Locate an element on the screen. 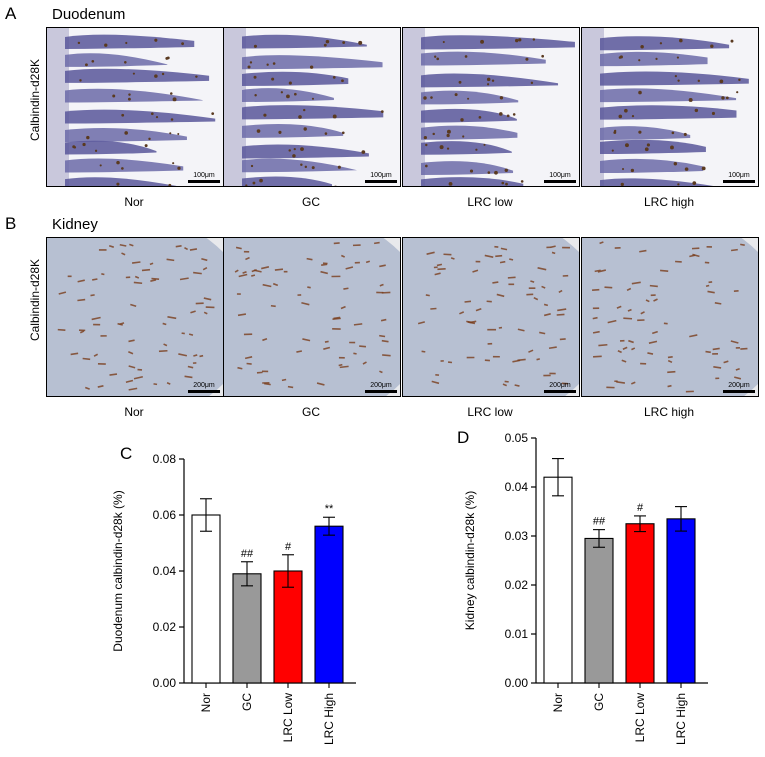 The height and width of the screenshot is (757, 765). micrograph-duodenum-1: 100μm is located at coordinates (135, 107).